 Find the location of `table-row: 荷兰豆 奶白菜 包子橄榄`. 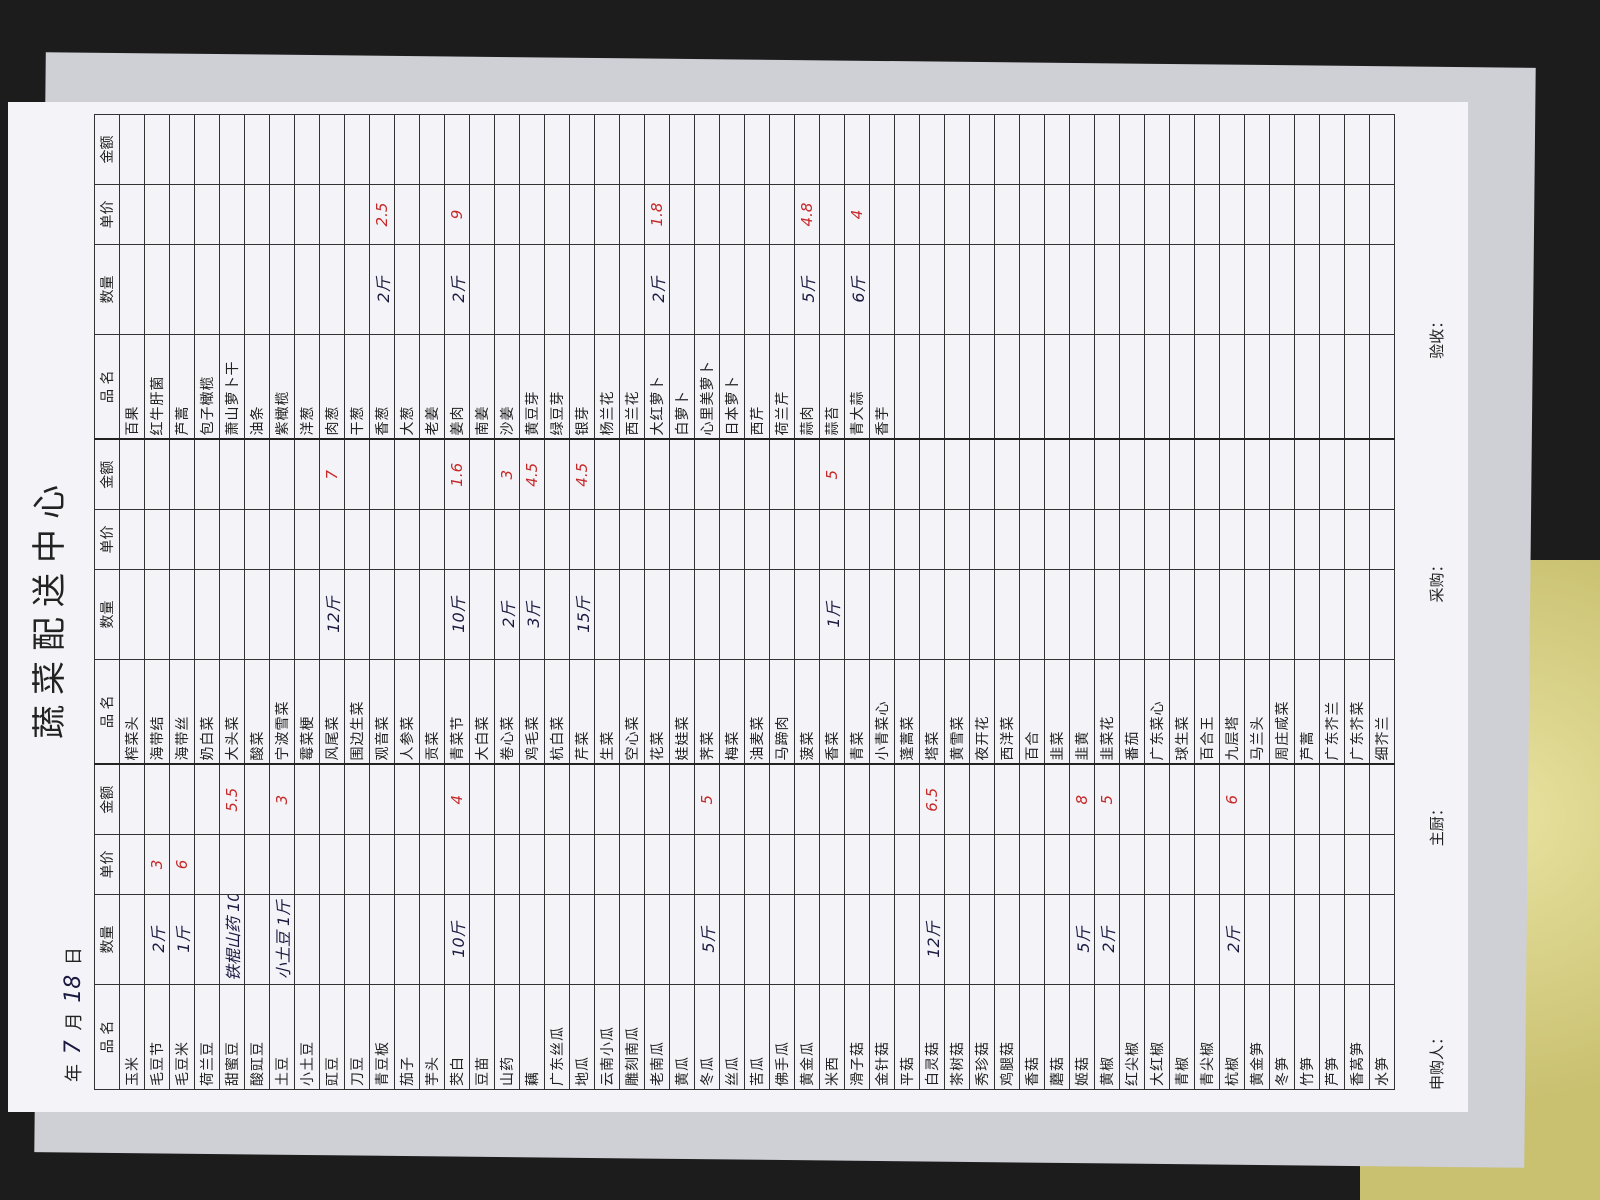

table-row: 荷兰豆 奶白菜 包子橄榄 is located at coordinates (207, 602).